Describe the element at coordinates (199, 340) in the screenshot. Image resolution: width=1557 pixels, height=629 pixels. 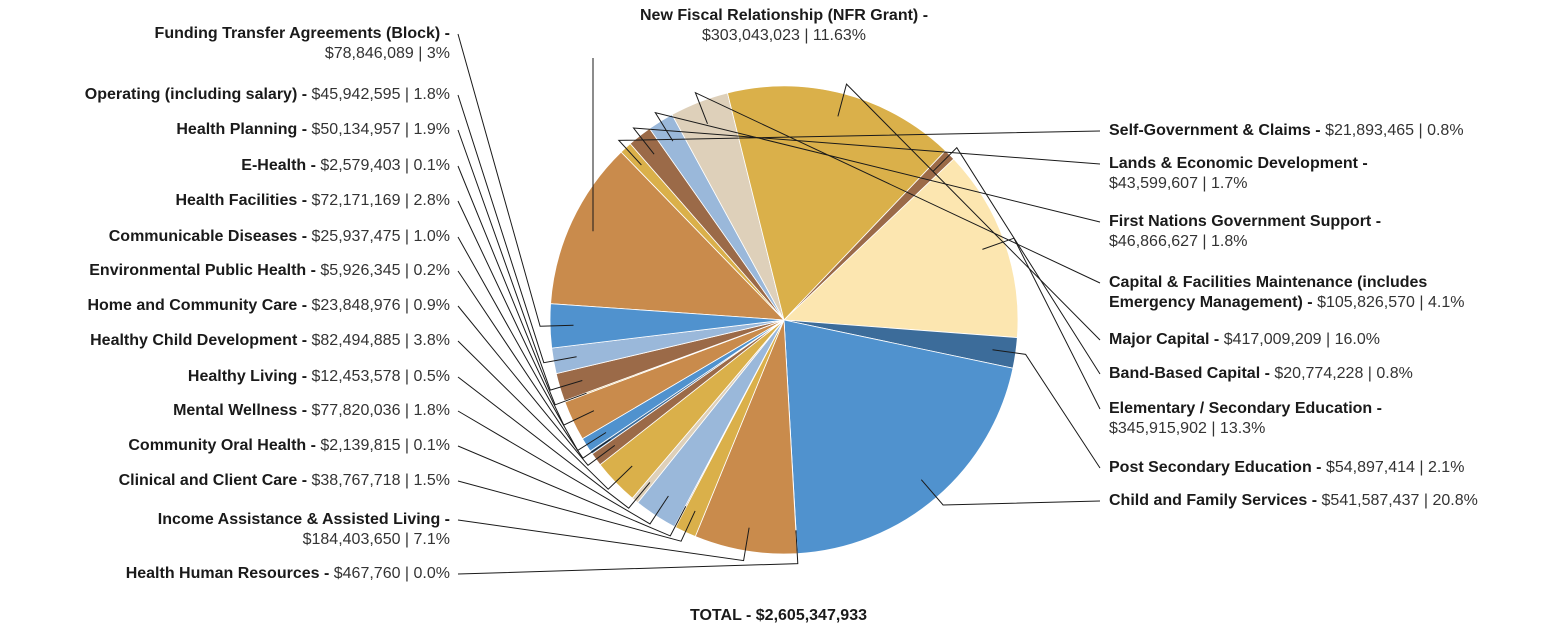
I see `slice-name: Healthy Child Development -` at that location.